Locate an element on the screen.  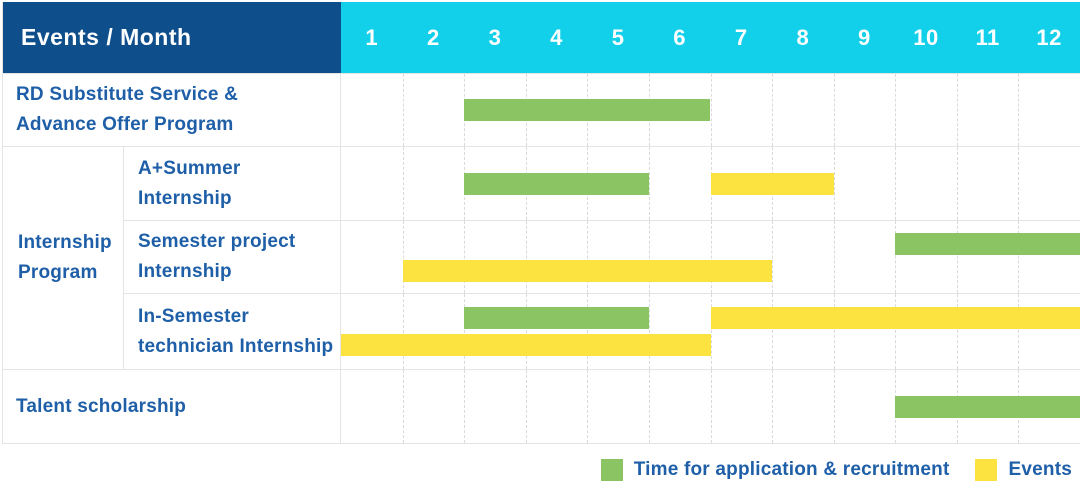
header-events-month-cell: Events / Month is located at coordinates (172, 37).